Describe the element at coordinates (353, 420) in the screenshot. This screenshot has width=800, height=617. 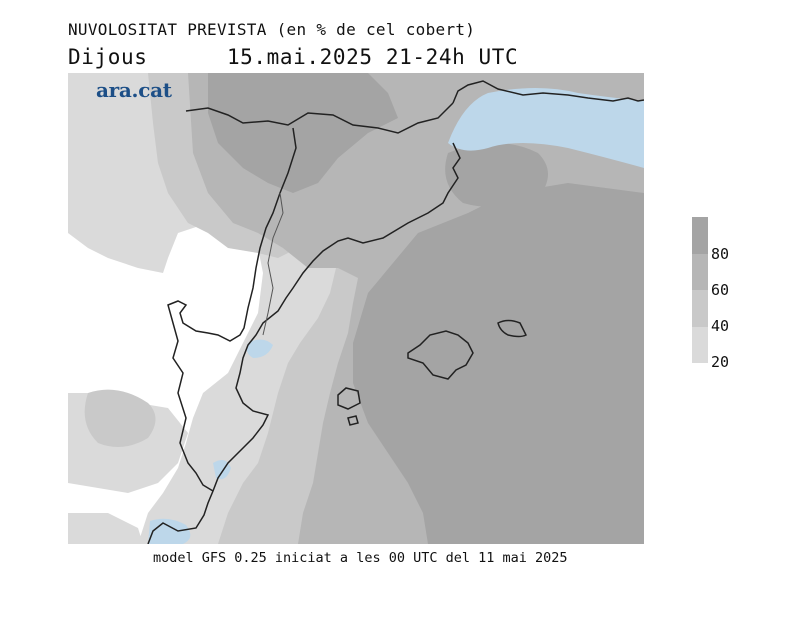
I see `island-formentera` at that location.